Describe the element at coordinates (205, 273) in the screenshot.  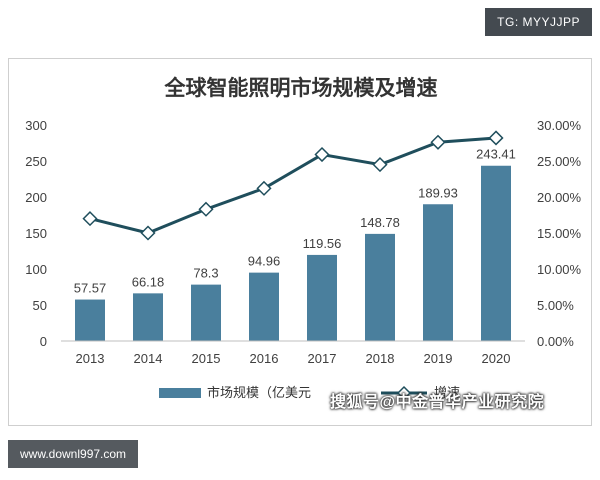
I see `bar-data-label: 78.3` at that location.